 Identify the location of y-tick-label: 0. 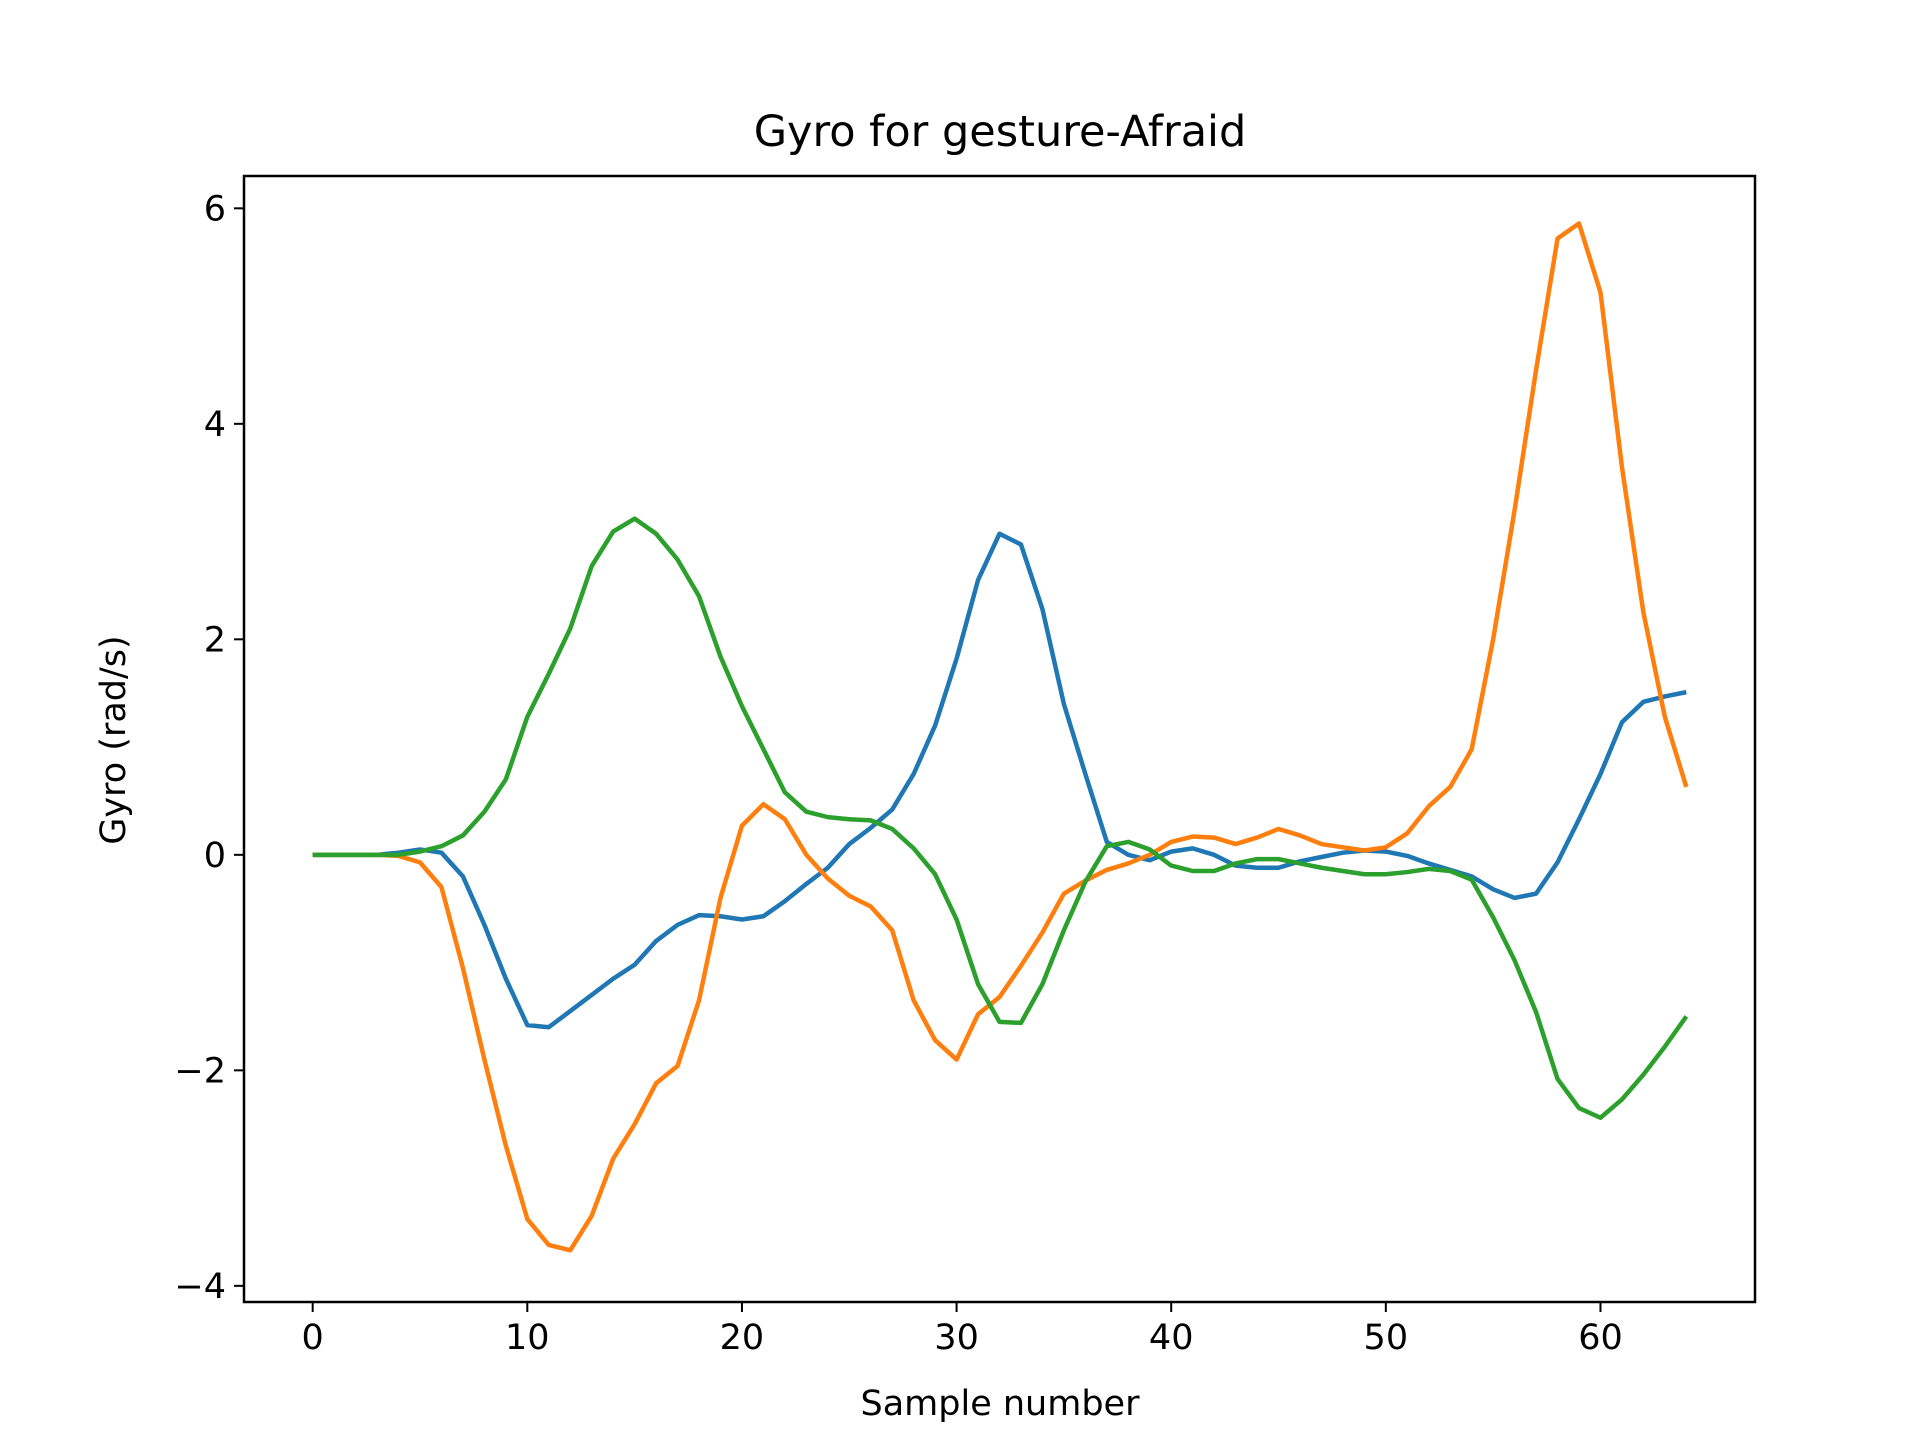
(215, 856).